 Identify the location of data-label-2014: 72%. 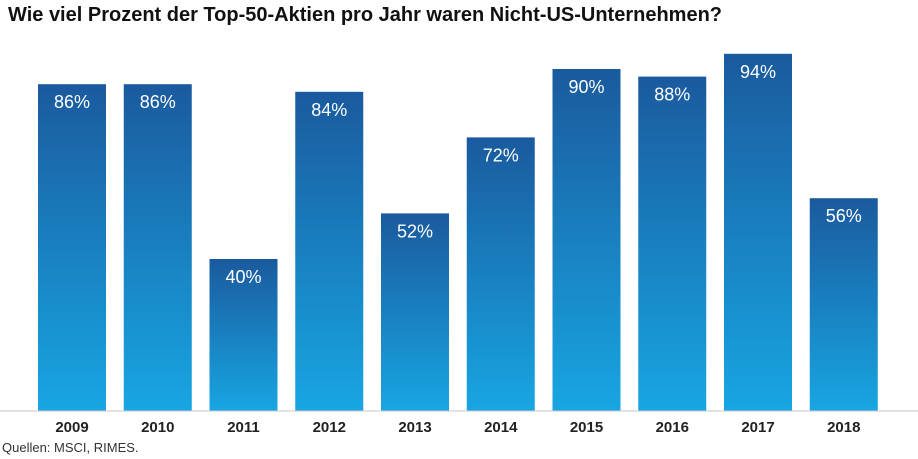
(501, 155).